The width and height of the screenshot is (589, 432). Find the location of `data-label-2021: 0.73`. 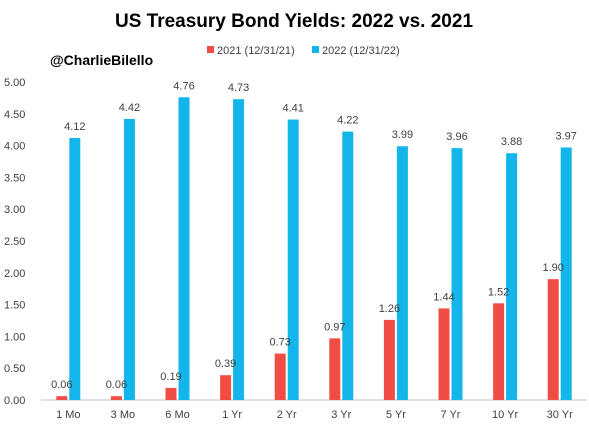

data-label-2021: 0.73 is located at coordinates (279, 343).